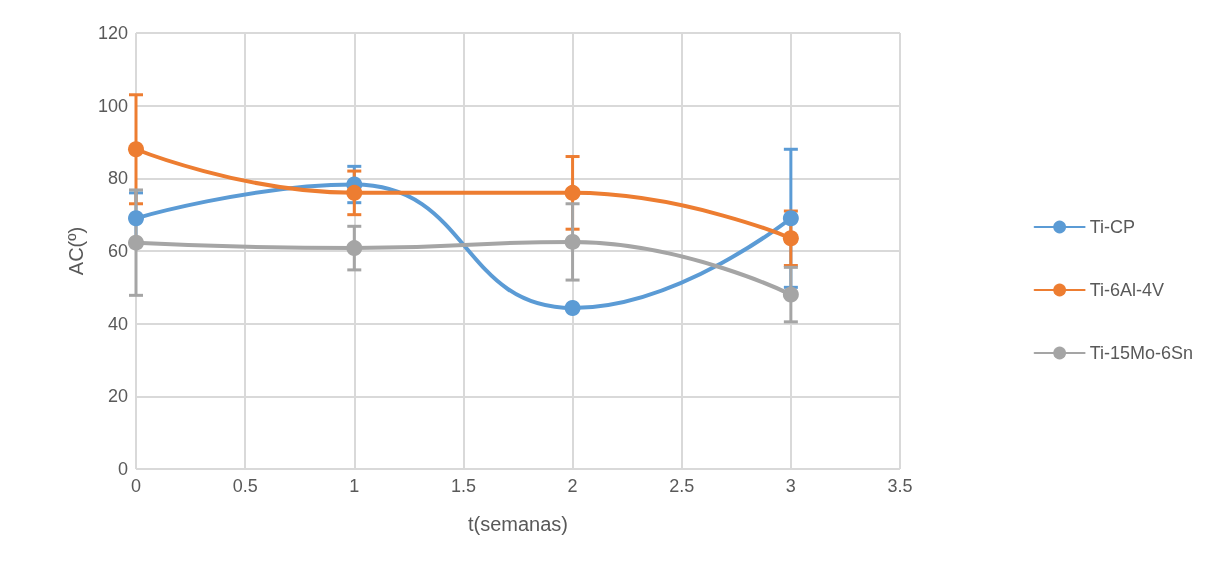 This screenshot has width=1216, height=580. What do you see at coordinates (900, 486) in the screenshot?
I see `x-tick-label: 3.5` at bounding box center [900, 486].